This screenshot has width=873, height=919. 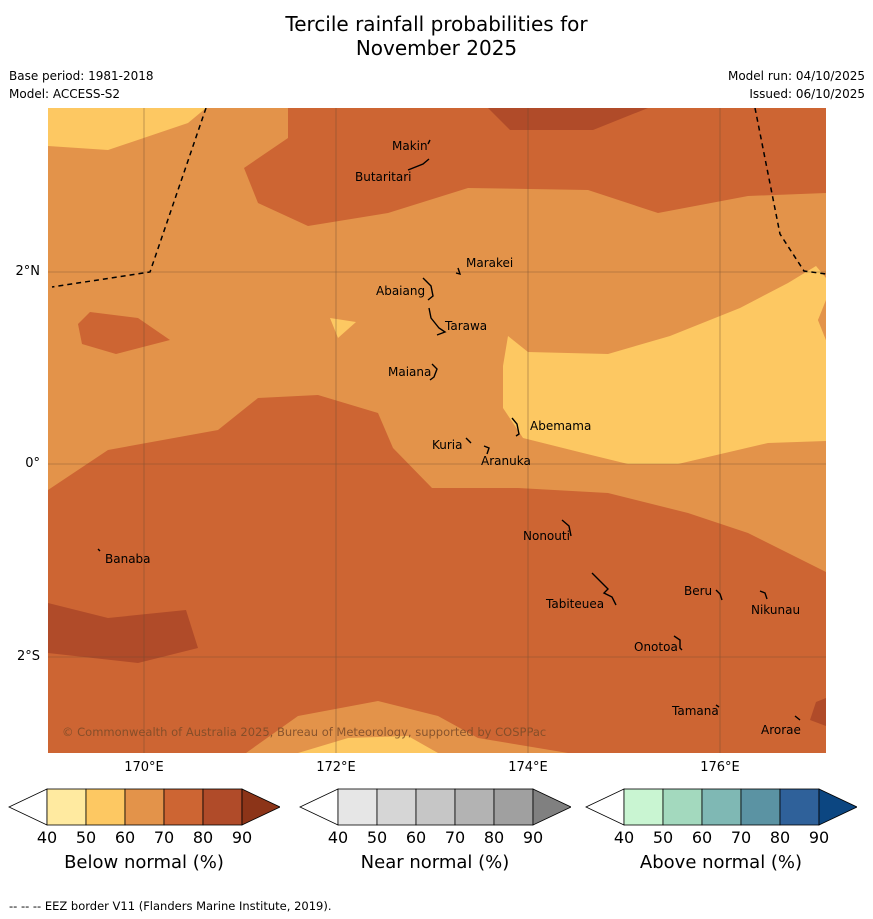 What do you see at coordinates (560, 426) in the screenshot?
I see `label-abemama: Abemama` at bounding box center [560, 426].